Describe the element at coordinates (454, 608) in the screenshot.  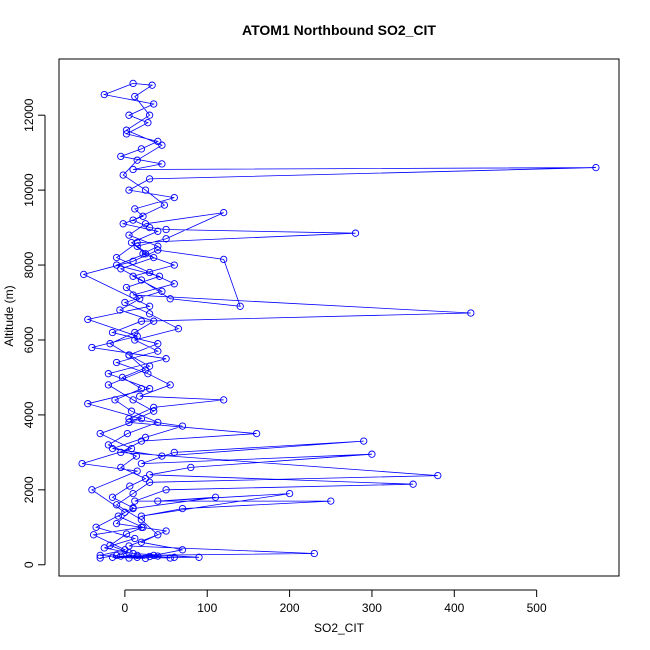
I see `x-tick-label: 400` at that location.